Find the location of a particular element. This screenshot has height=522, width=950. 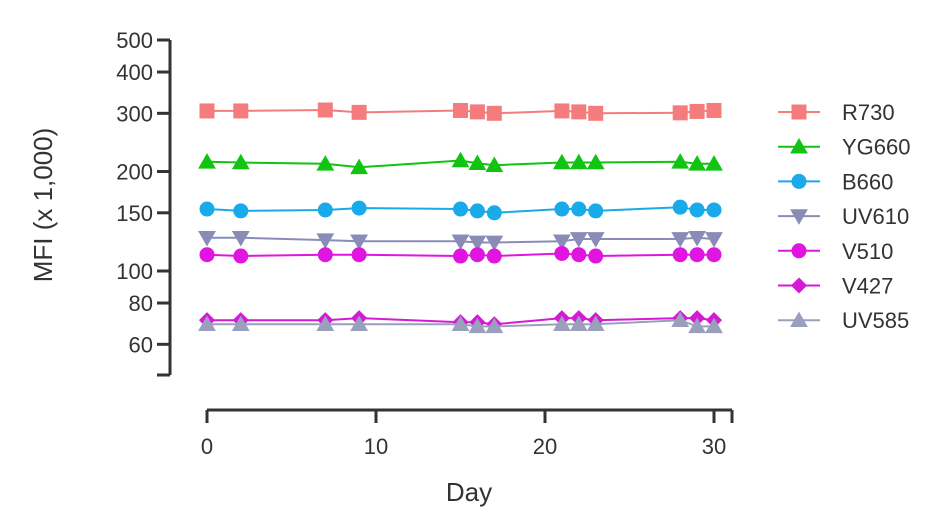

series-r730 is located at coordinates (460, 111).